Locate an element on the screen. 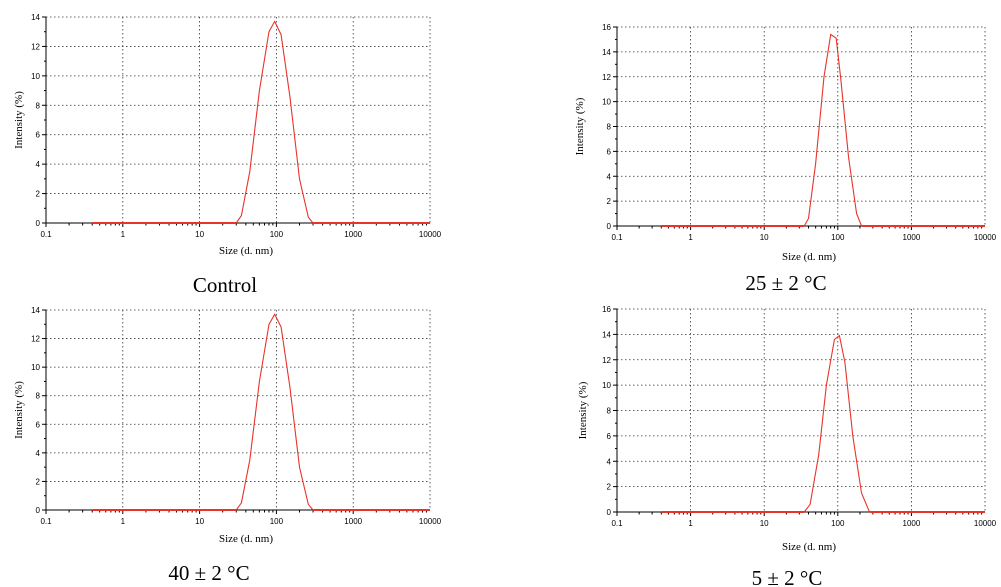 The width and height of the screenshot is (1001, 587). panel-caption: 5 ± 2 °C is located at coordinates (787, 576).